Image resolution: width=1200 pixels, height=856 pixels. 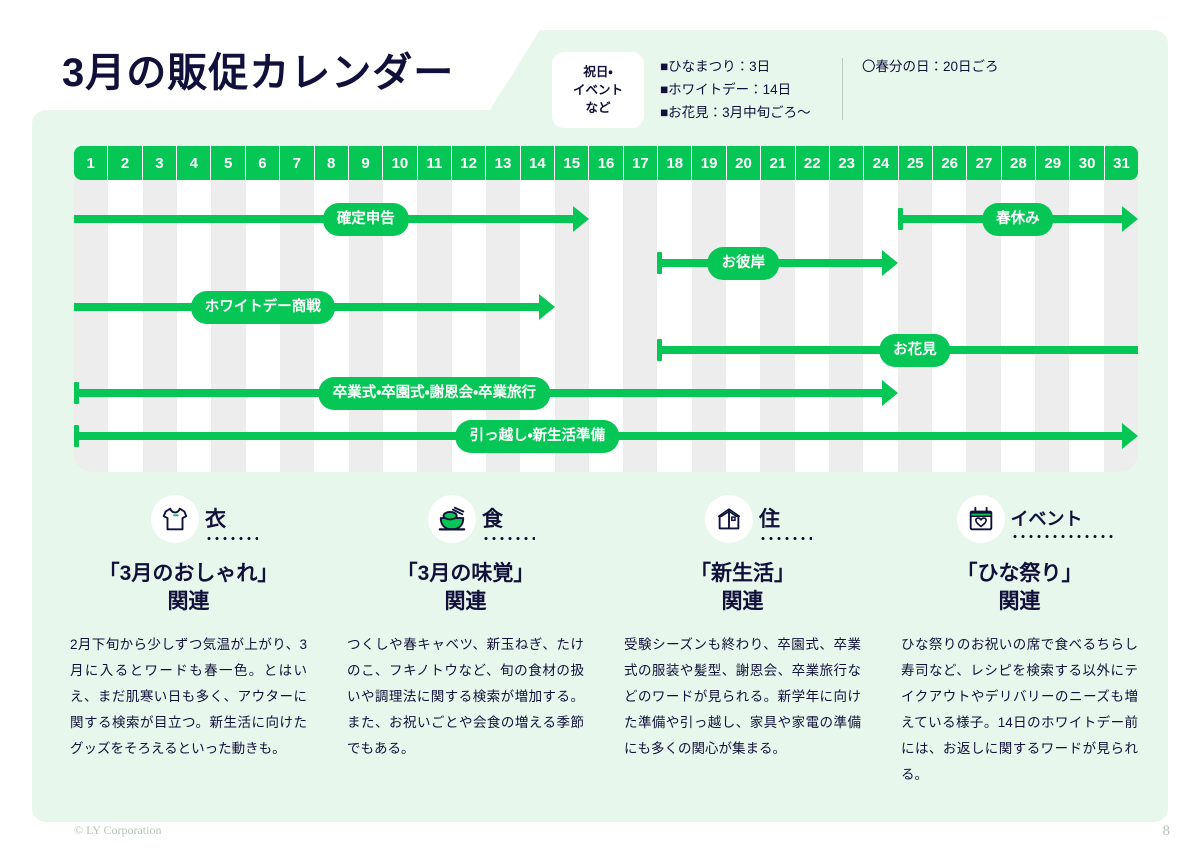 What do you see at coordinates (742, 573) in the screenshot?
I see `category-title-line-1: 「新生活」` at bounding box center [742, 573].